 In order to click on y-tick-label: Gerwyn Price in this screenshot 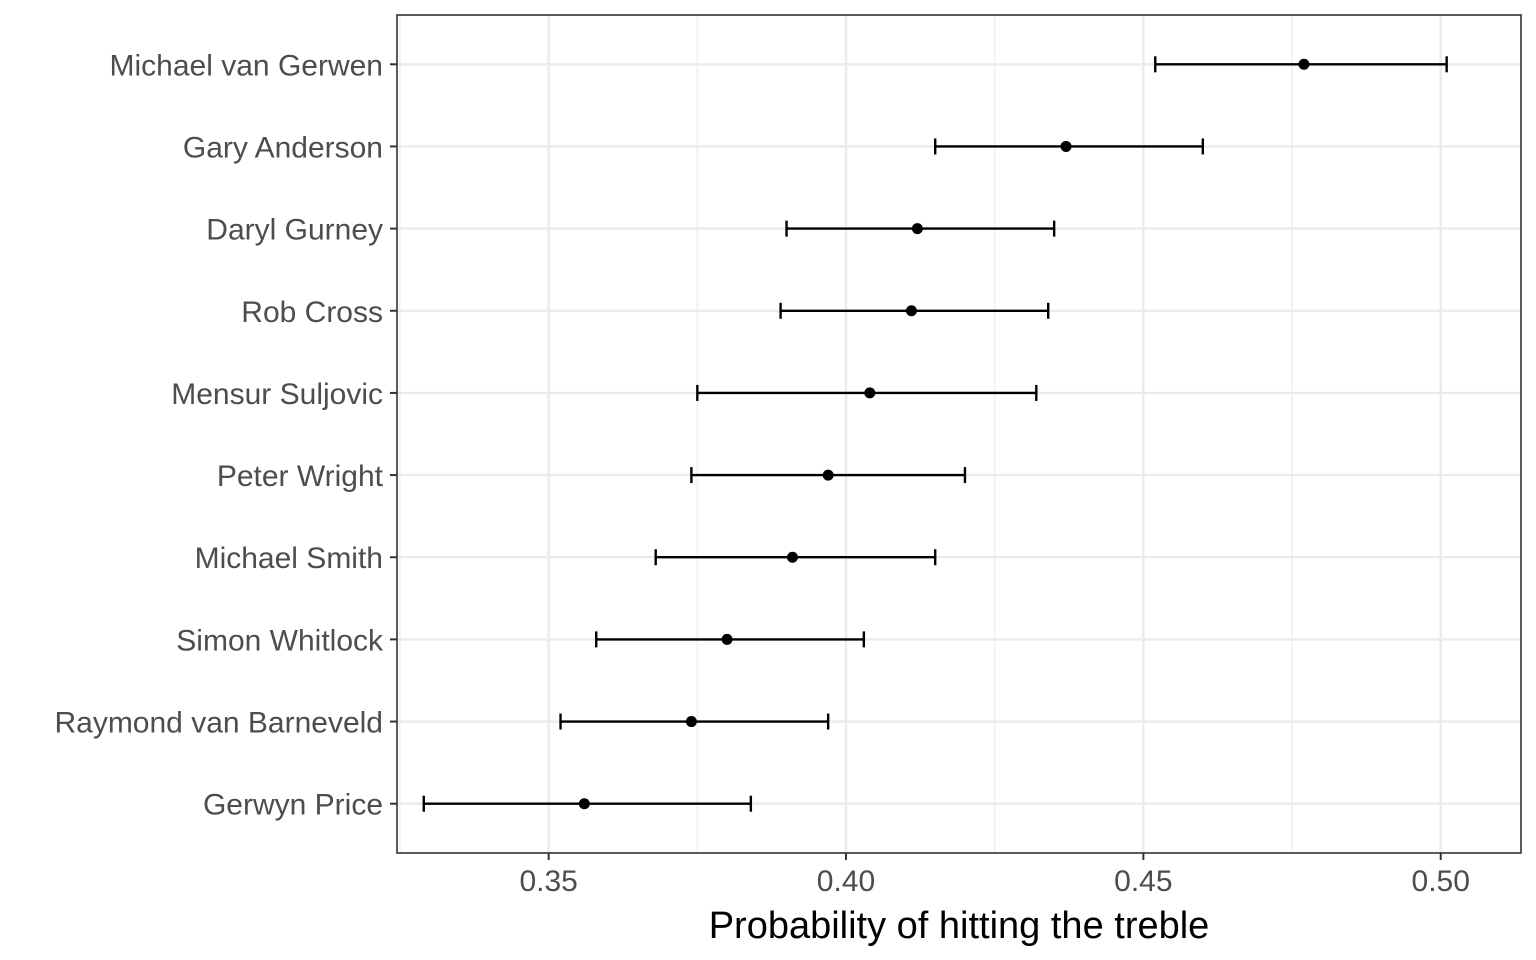, I will do `click(293, 805)`.